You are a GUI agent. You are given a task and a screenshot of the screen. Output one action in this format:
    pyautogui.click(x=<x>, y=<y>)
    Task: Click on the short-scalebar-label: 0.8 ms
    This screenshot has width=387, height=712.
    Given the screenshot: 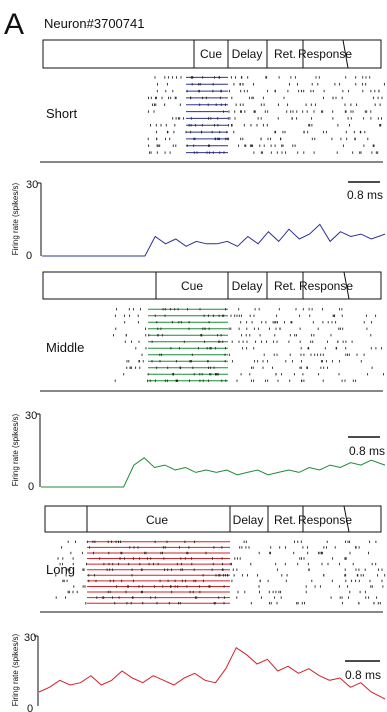 What is the action you would take?
    pyautogui.click(x=365, y=195)
    